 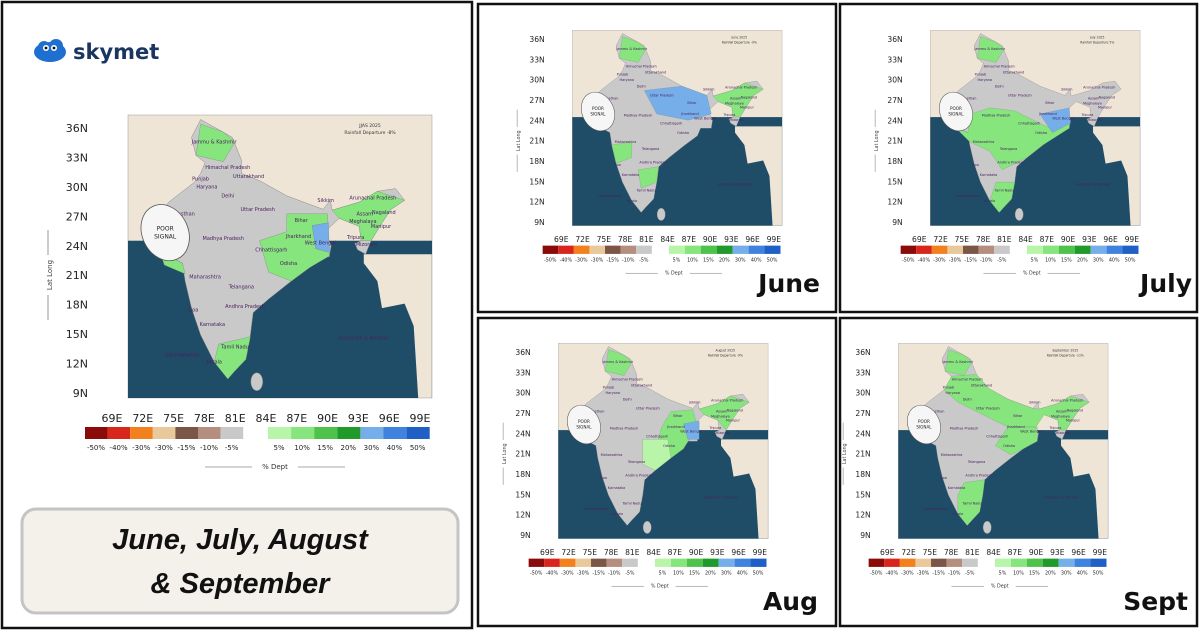 I want to click on lon-tick-label: 75E, so click(x=962, y=239).